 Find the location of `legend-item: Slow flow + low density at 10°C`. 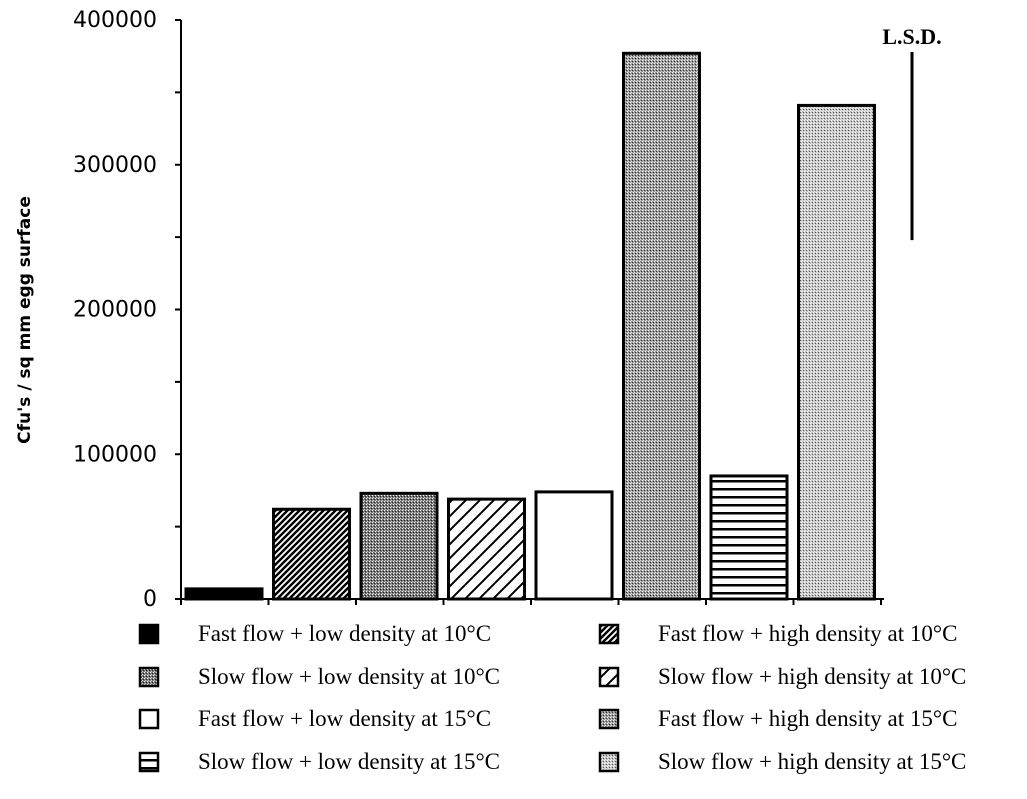

legend-item: Slow flow + low density at 10°C is located at coordinates (319, 677).